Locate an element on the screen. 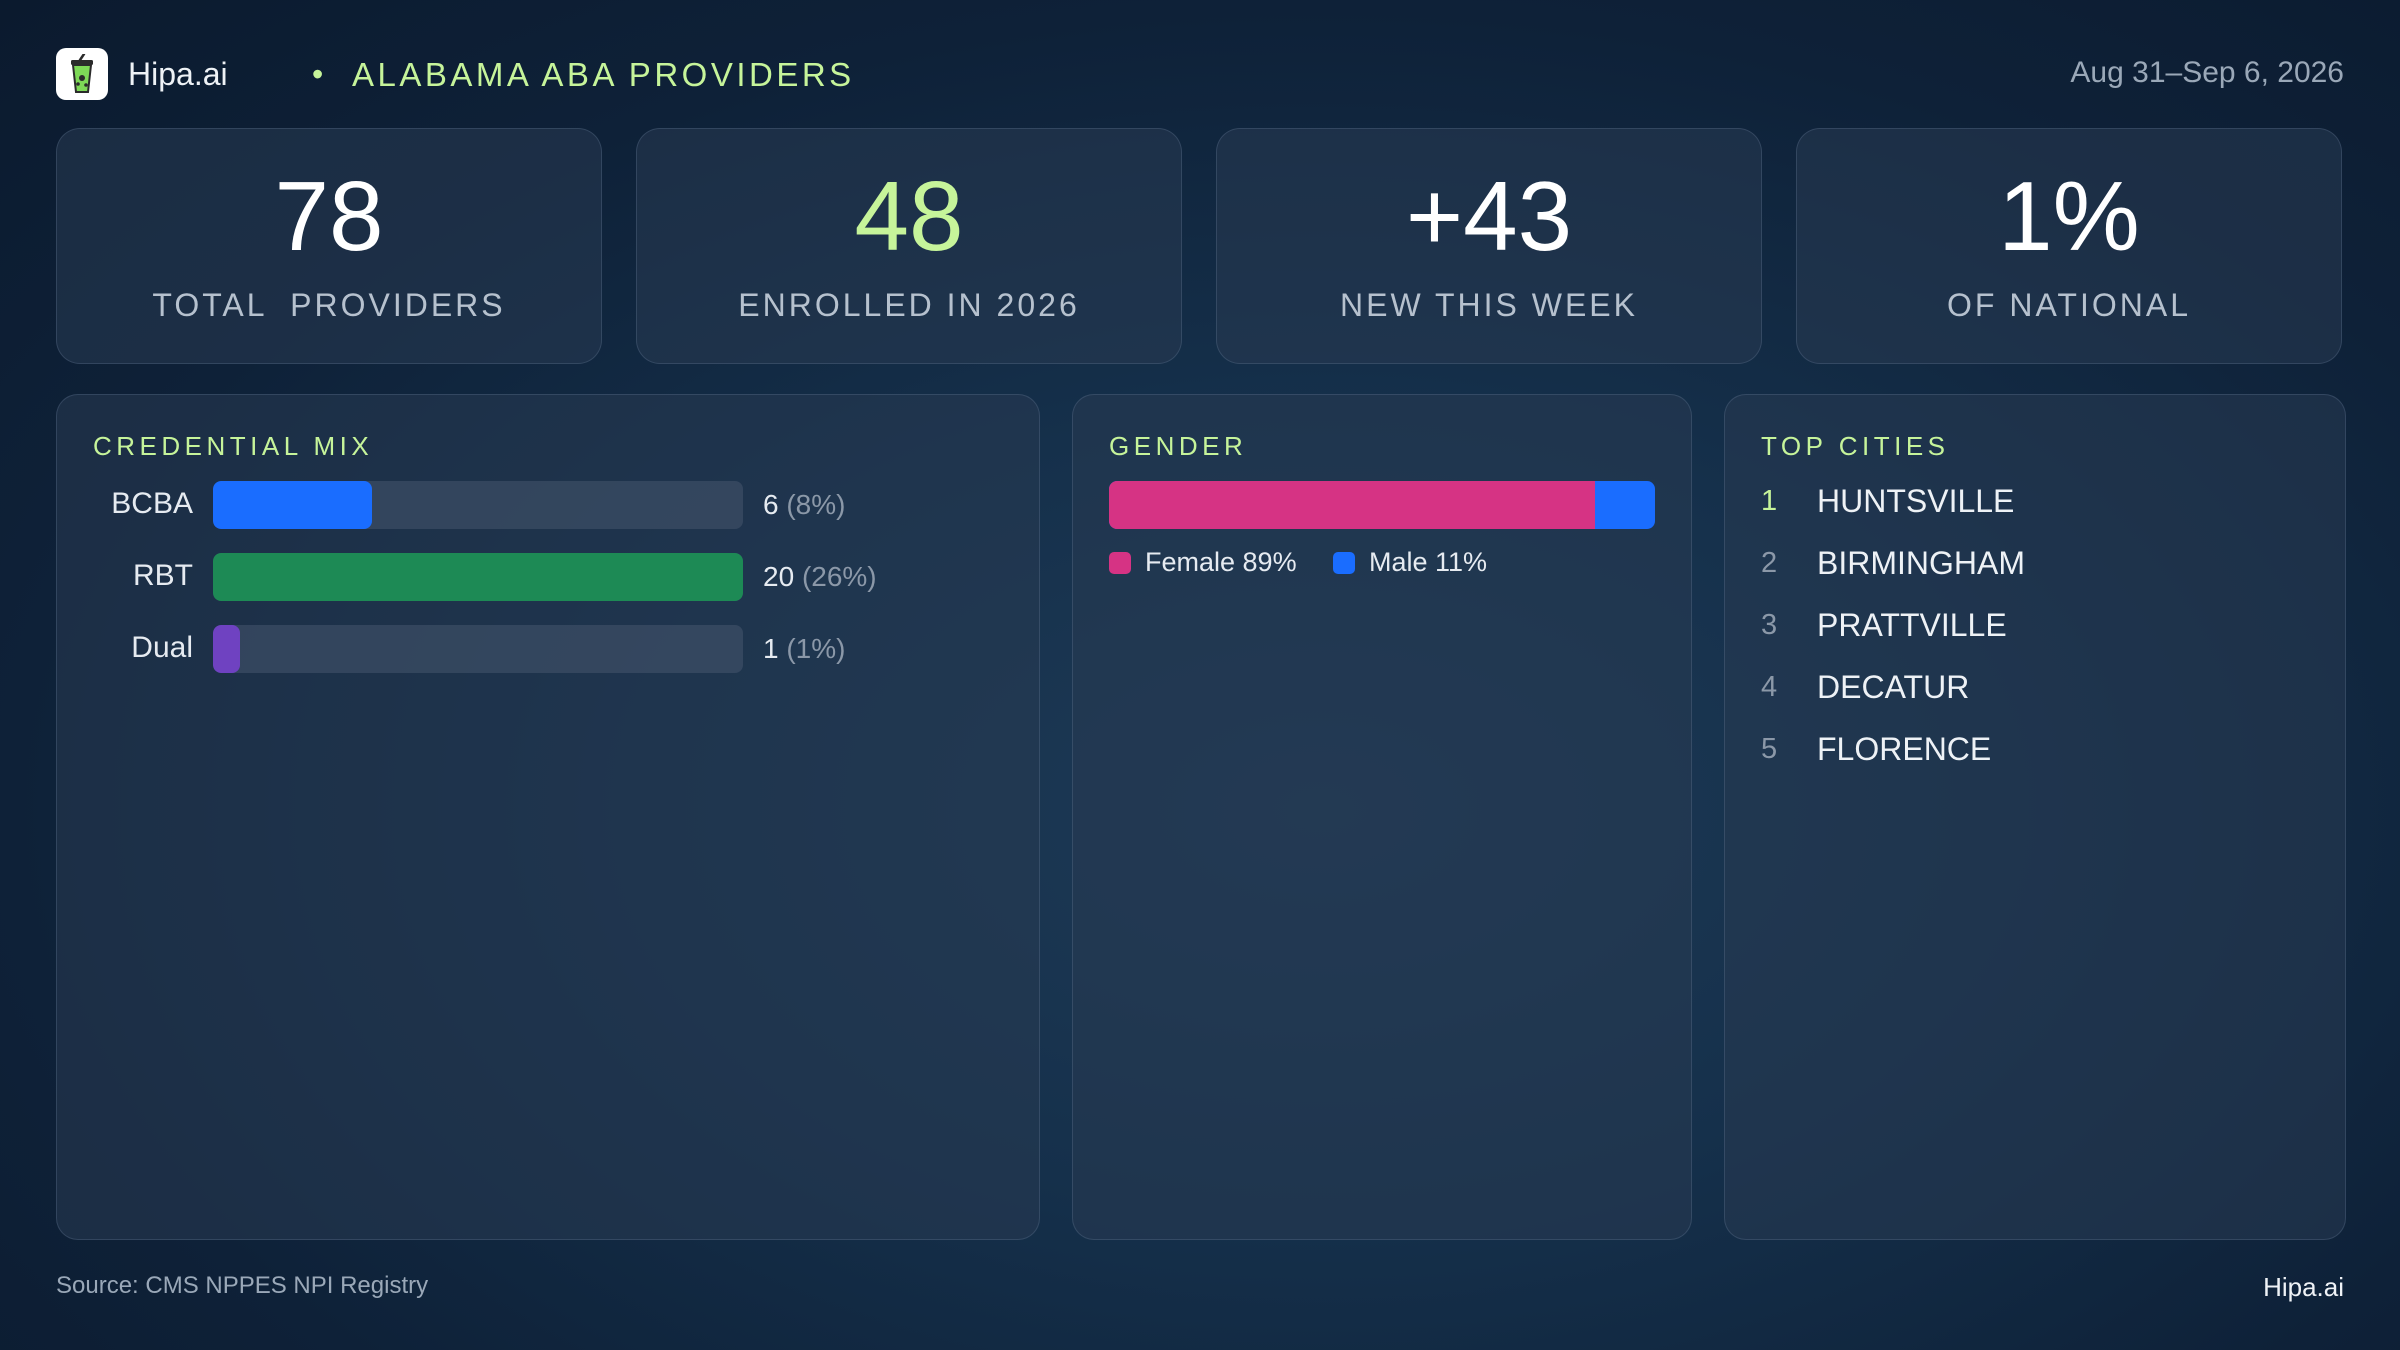  city-rank: 2 is located at coordinates (1769, 563).